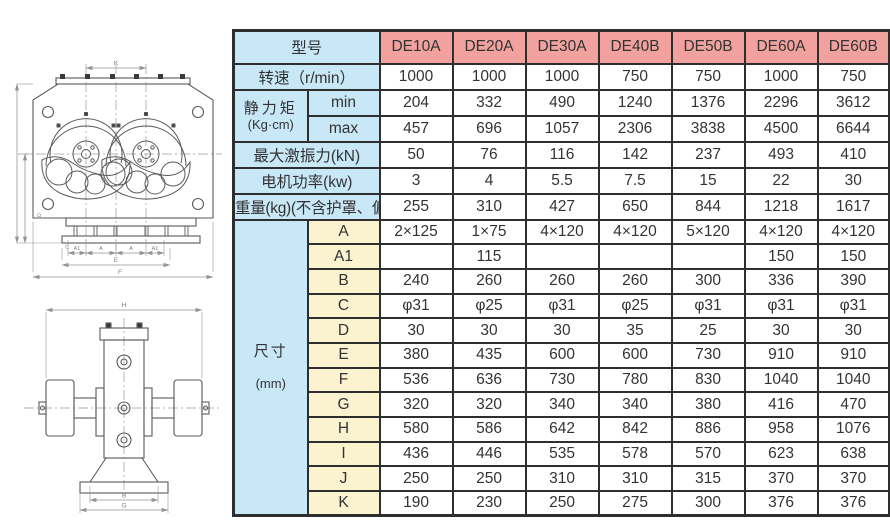  I want to click on value-cell: 600, so click(635, 355).